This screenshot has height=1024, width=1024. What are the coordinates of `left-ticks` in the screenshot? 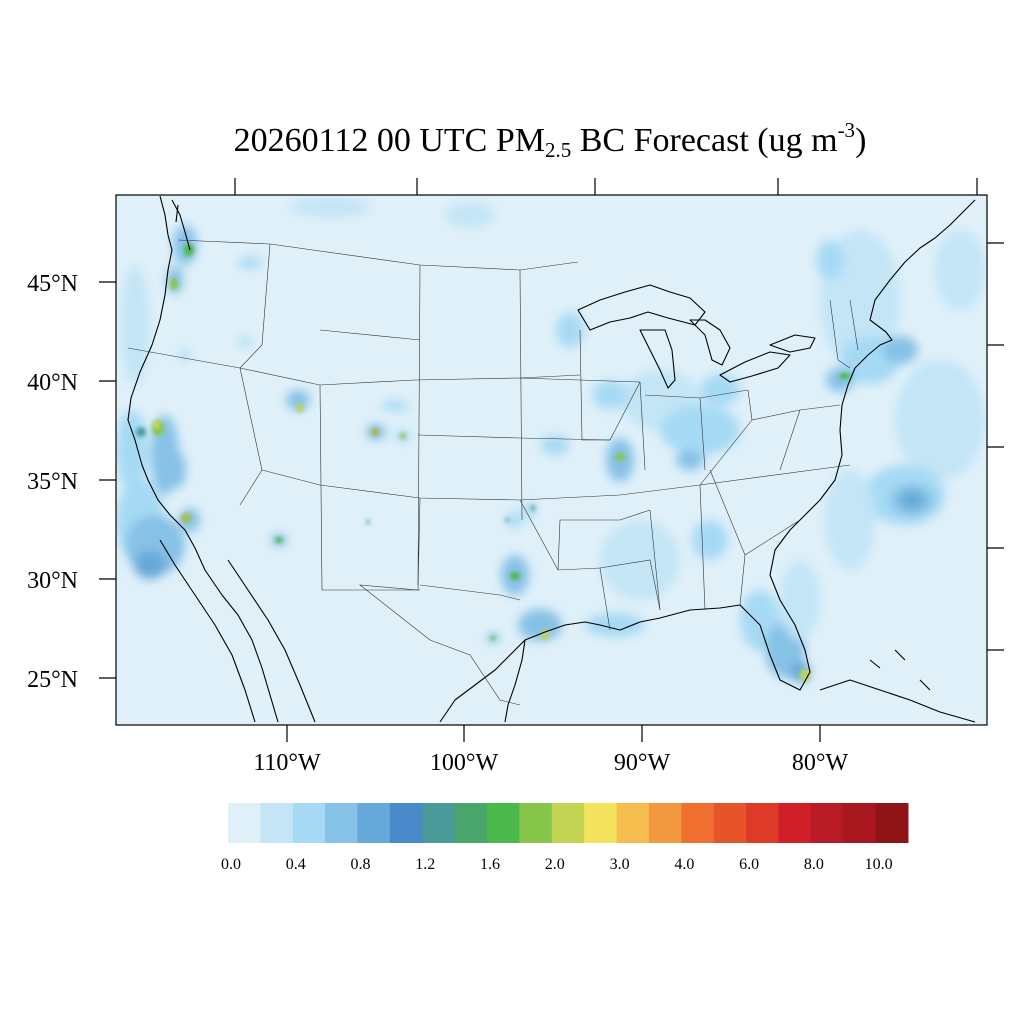 It's located at (107, 480).